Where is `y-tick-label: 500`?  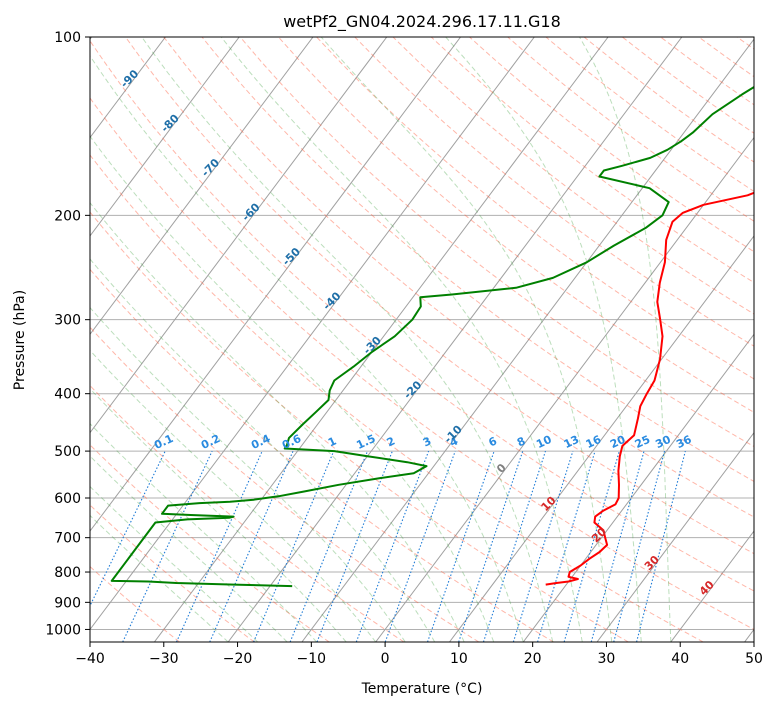 y-tick-label: 500 is located at coordinates (67, 452).